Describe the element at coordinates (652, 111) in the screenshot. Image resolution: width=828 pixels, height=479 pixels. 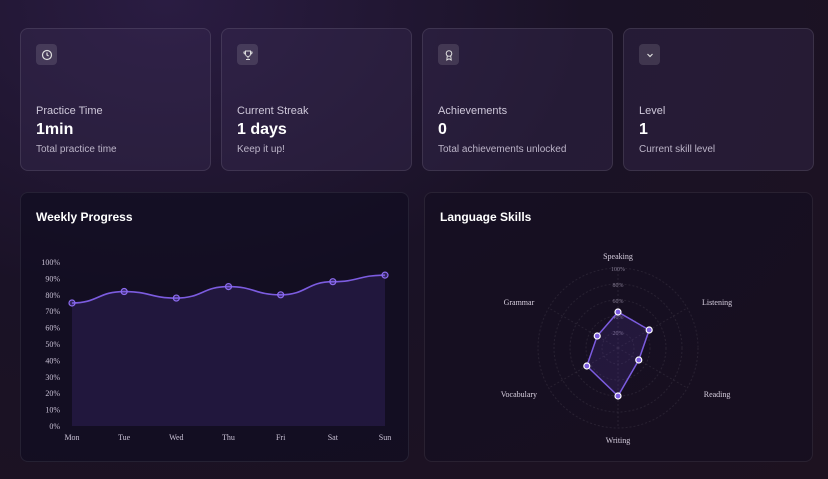
I see `stat-label: Level` at that location.